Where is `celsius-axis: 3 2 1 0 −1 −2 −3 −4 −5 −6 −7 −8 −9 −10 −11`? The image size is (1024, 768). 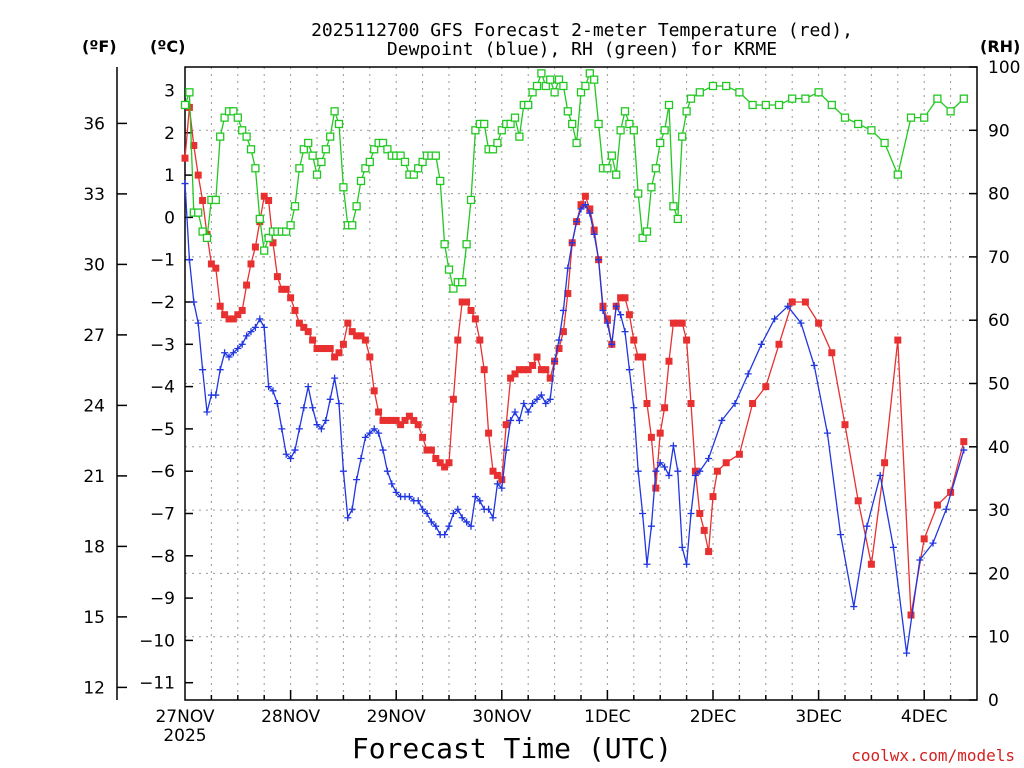
celsius-axis: 3 2 1 0 −1 −2 −3 −4 −5 −6 −7 −8 −9 −10 −11 is located at coordinates (166, 388).